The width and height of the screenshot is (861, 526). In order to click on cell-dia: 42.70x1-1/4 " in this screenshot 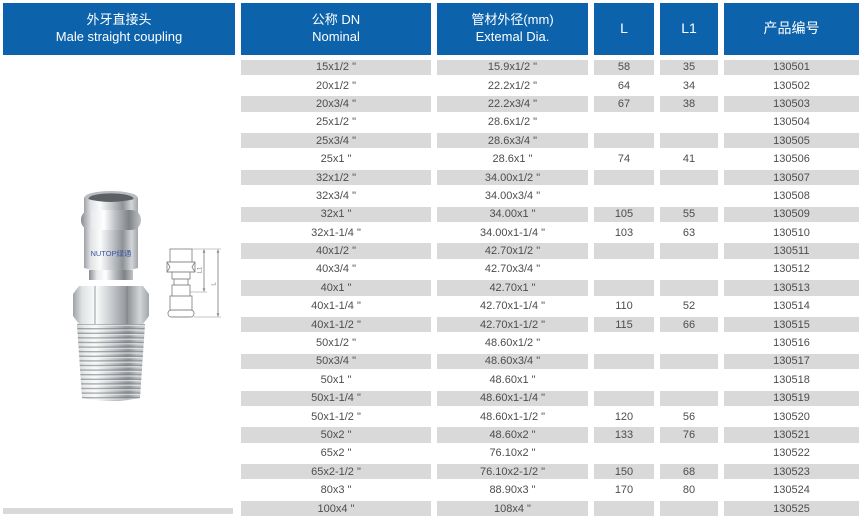, I will do `click(512, 306)`.